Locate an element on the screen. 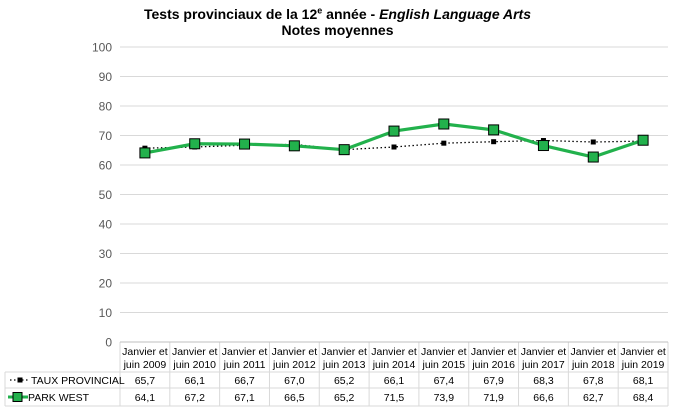 The width and height of the screenshot is (675, 408). data-label: 73,9 is located at coordinates (444, 398).